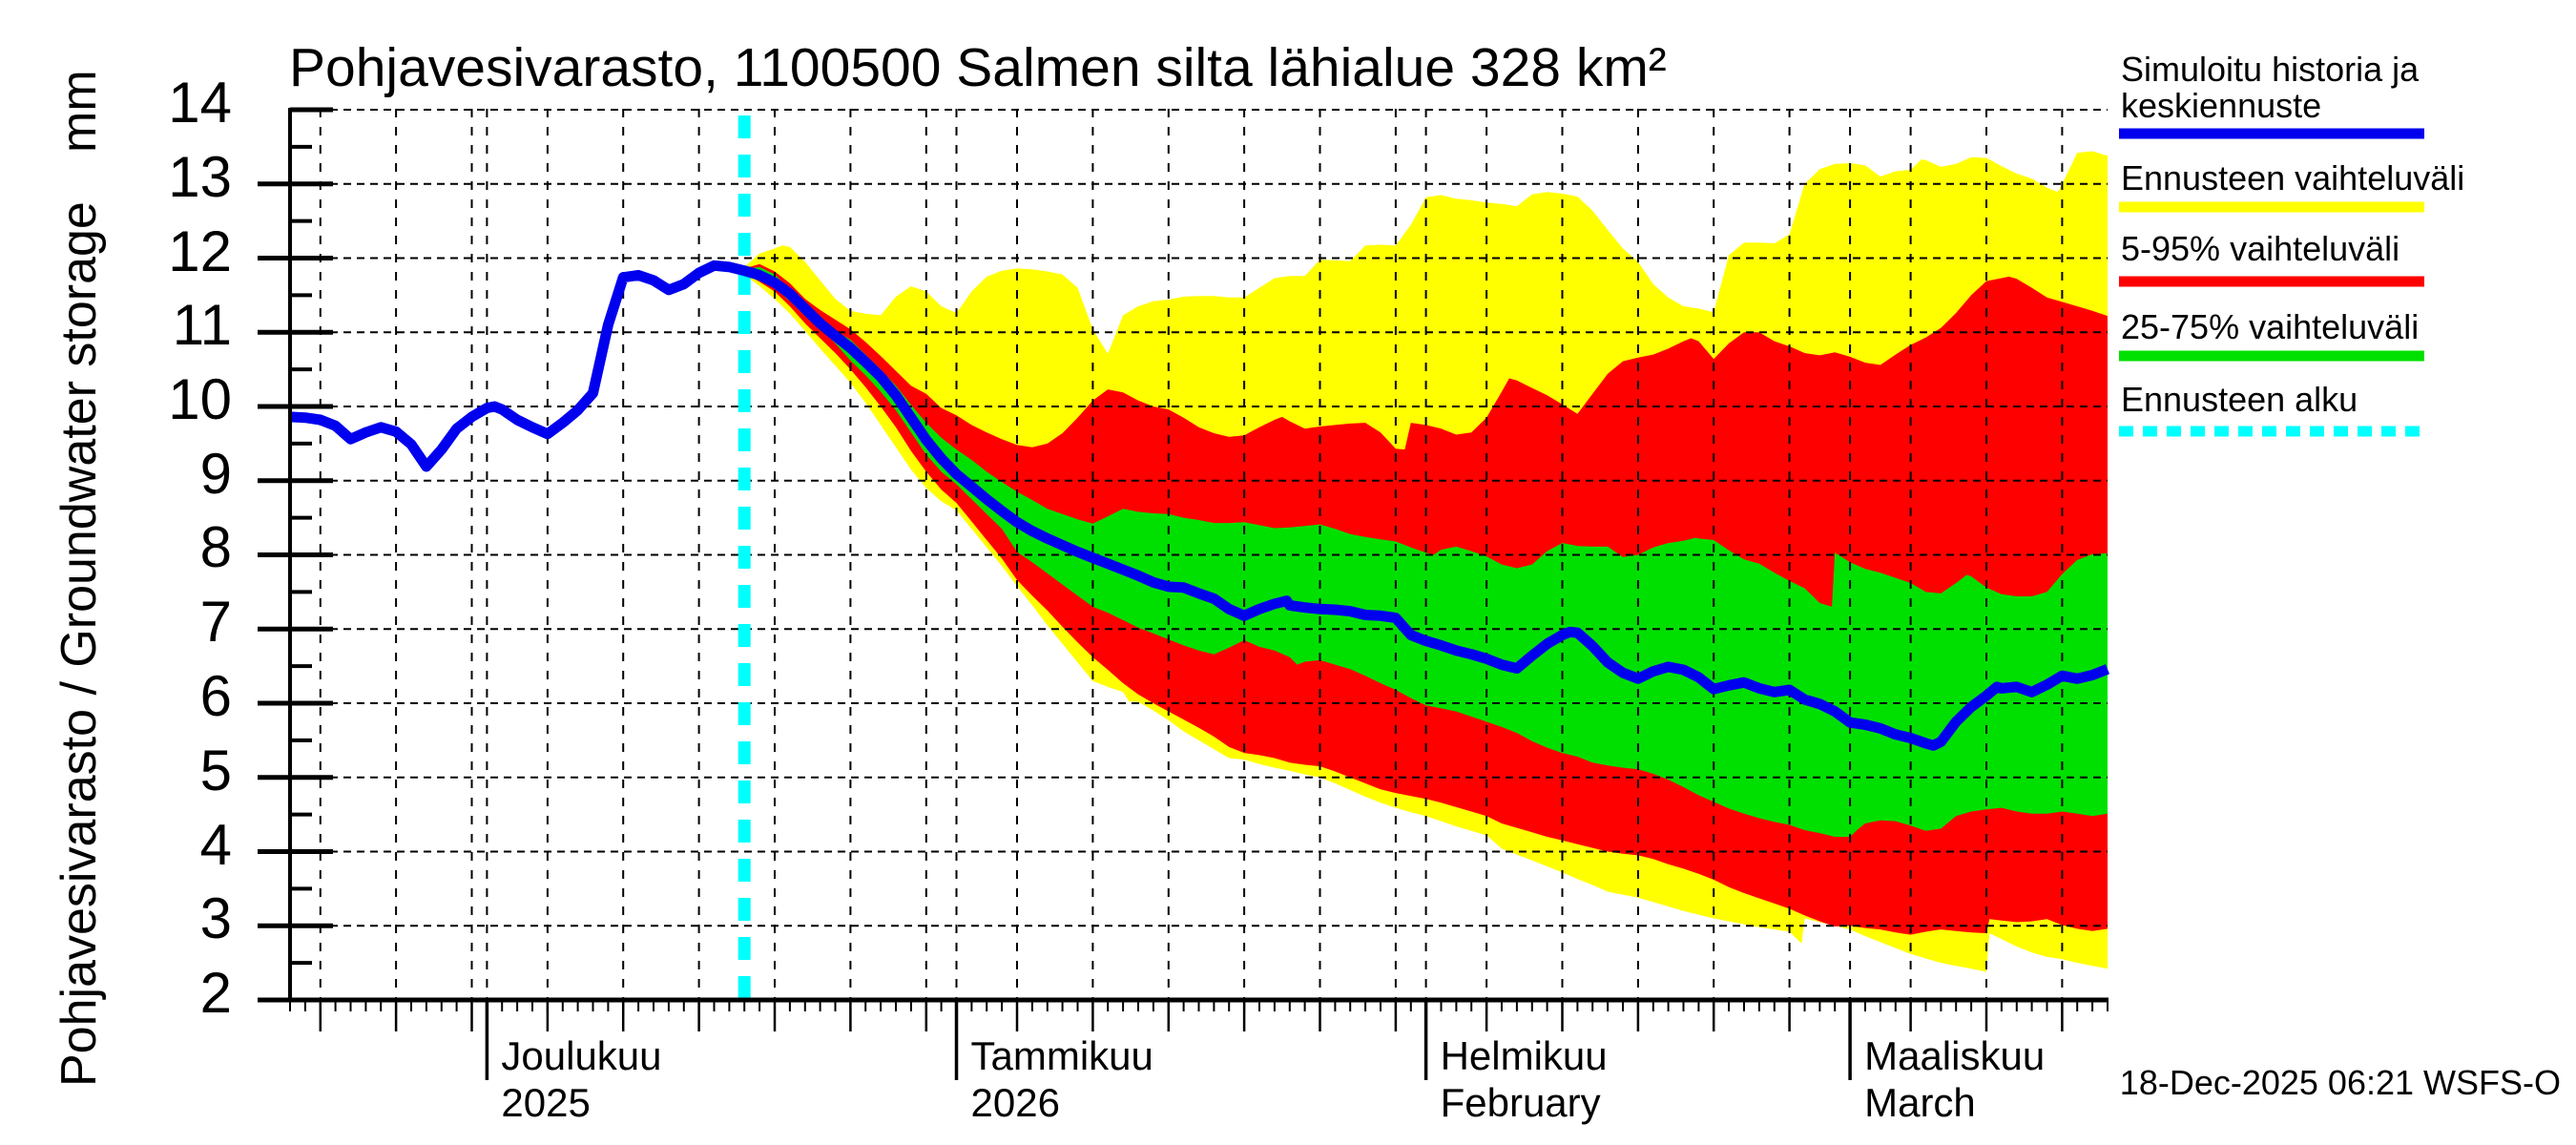 This screenshot has width=2576, height=1145. Describe the element at coordinates (2239, 400) in the screenshot. I see `svg-text: Ennusteen alku` at that location.